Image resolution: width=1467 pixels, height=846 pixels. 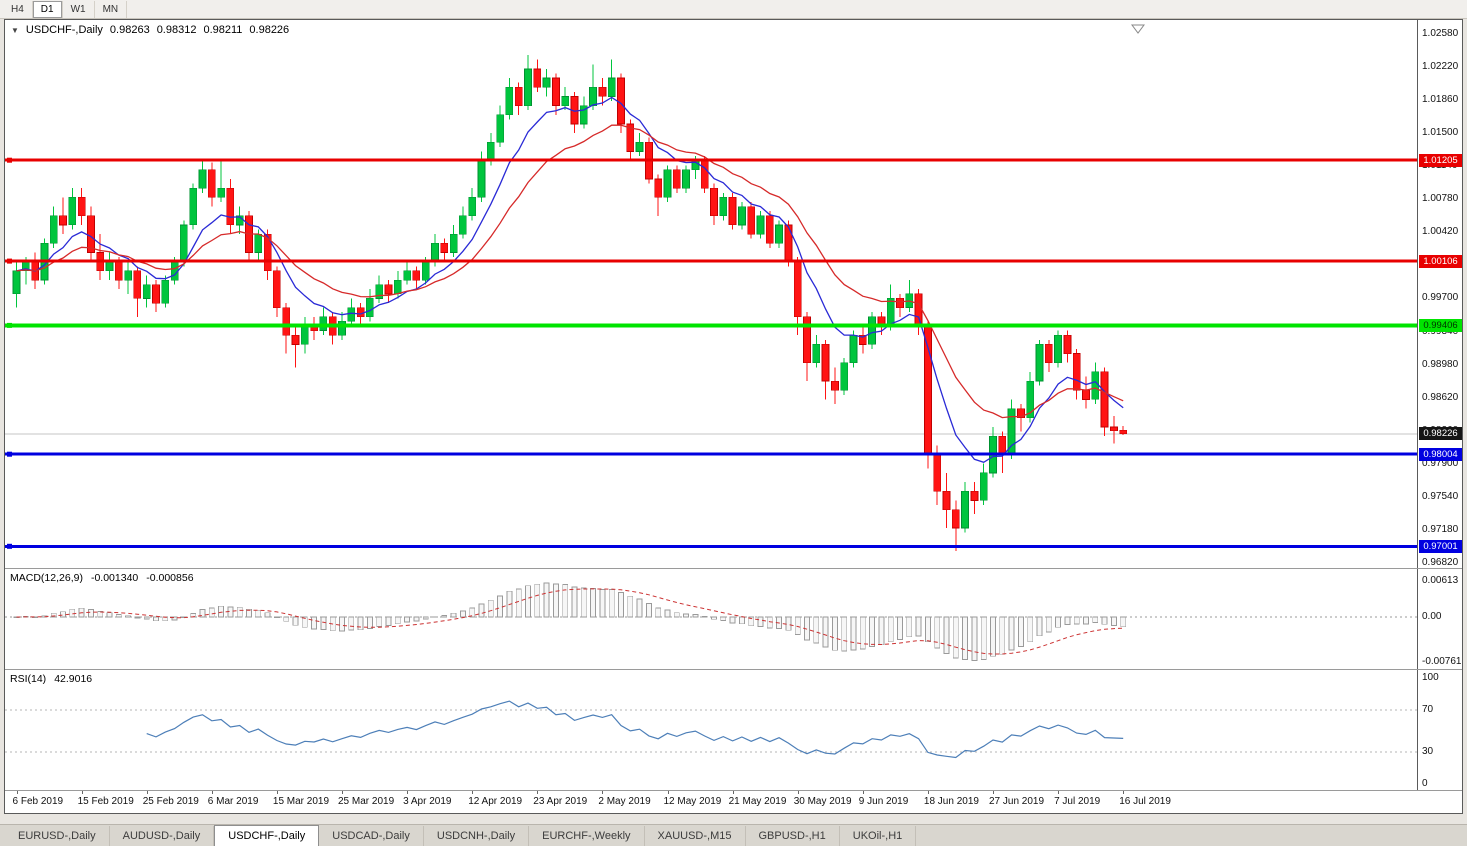 I want to click on date-axis-label: 6 Mar 2019, so click(x=233, y=801).